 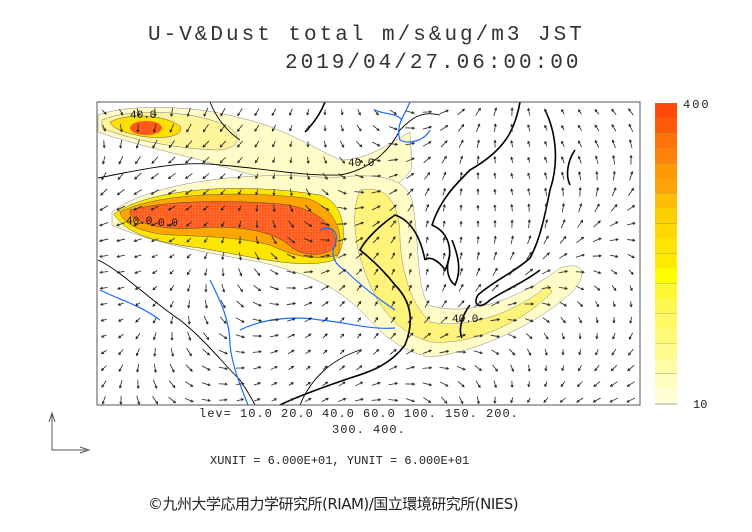 I want to click on dust-core-northwest, so click(x=146, y=128).